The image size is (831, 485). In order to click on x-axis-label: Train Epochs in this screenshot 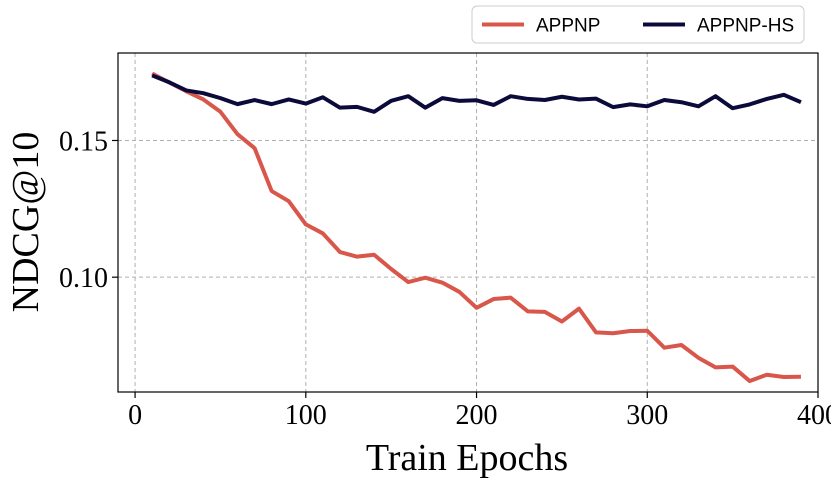, I will do `click(467, 458)`.